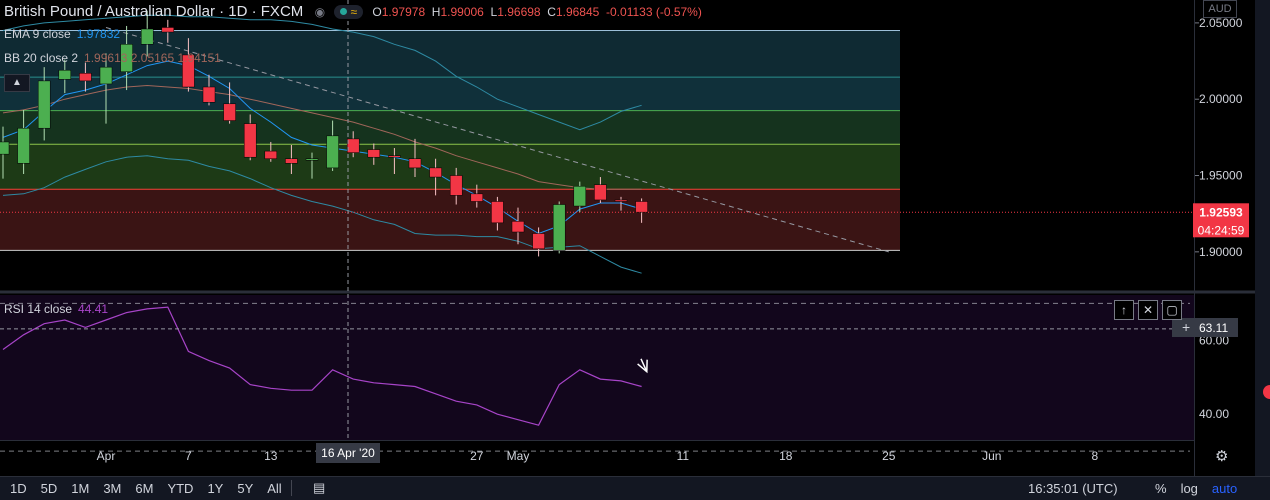 Image resolution: width=1270 pixels, height=500 pixels. I want to click on svg-text: 63.11, so click(1213, 328).